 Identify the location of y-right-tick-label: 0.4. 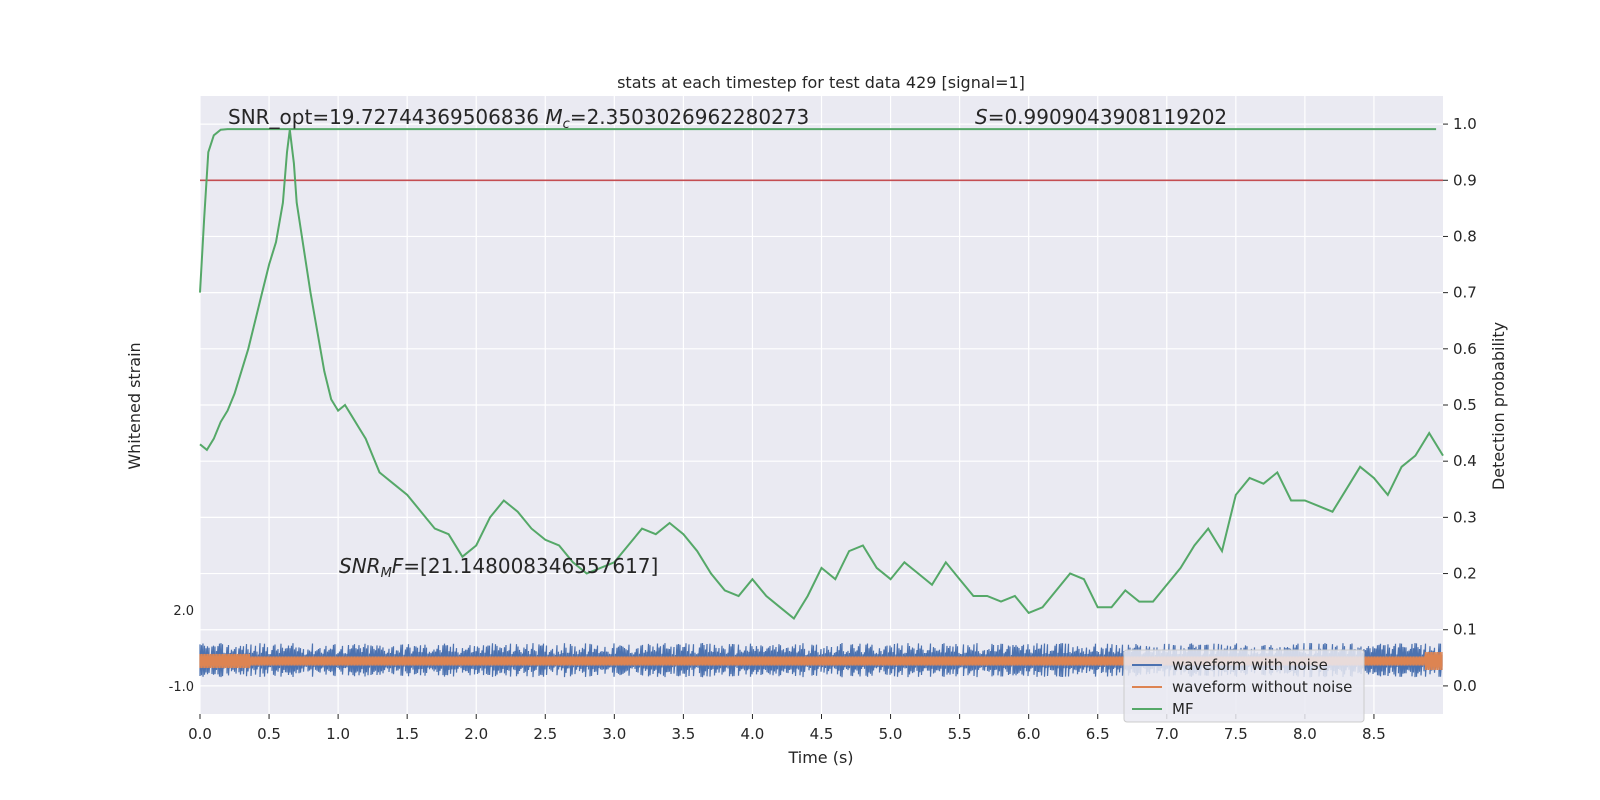
(1465, 461).